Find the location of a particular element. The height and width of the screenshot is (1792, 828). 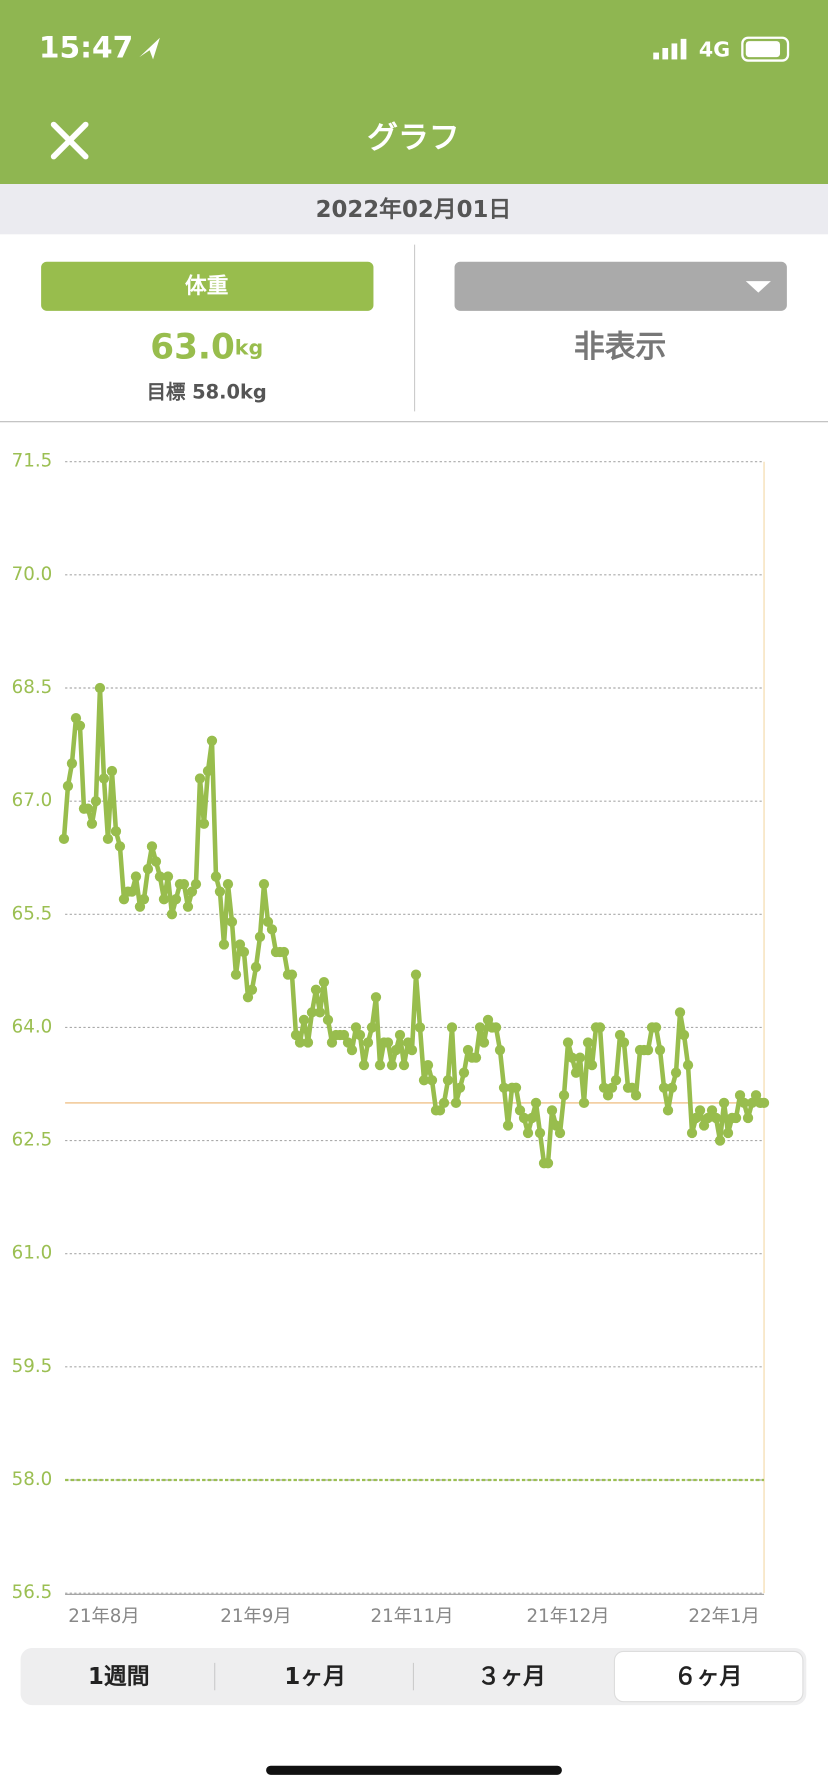

segment-label: 1週間 is located at coordinates (119, 1677).